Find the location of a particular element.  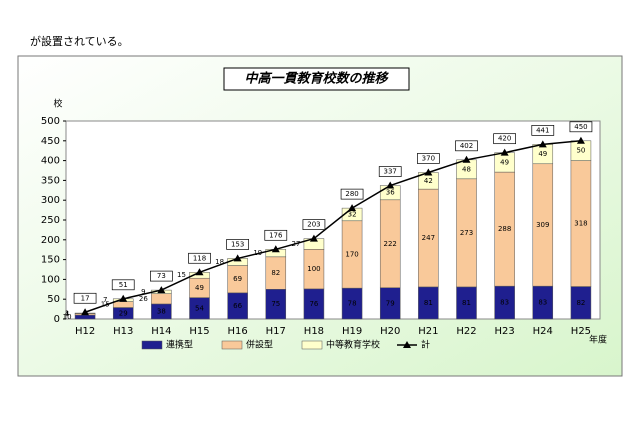

total-label: 176 is located at coordinates (276, 235).